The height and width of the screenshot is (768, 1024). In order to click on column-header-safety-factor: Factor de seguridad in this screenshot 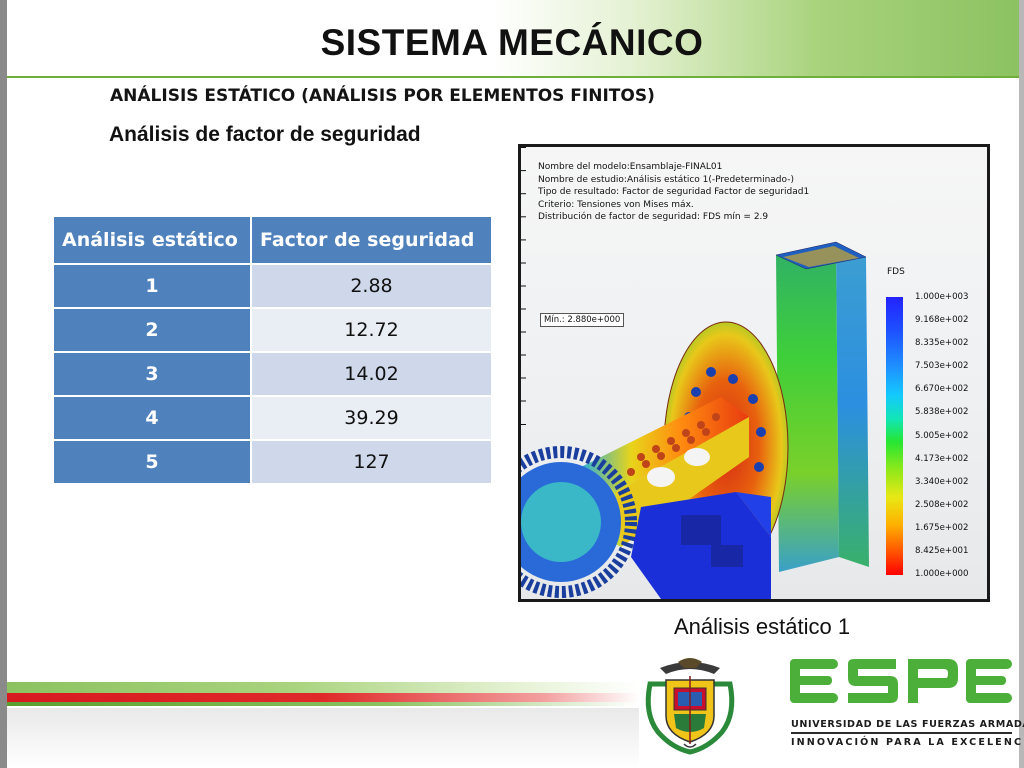, I will do `click(371, 240)`.